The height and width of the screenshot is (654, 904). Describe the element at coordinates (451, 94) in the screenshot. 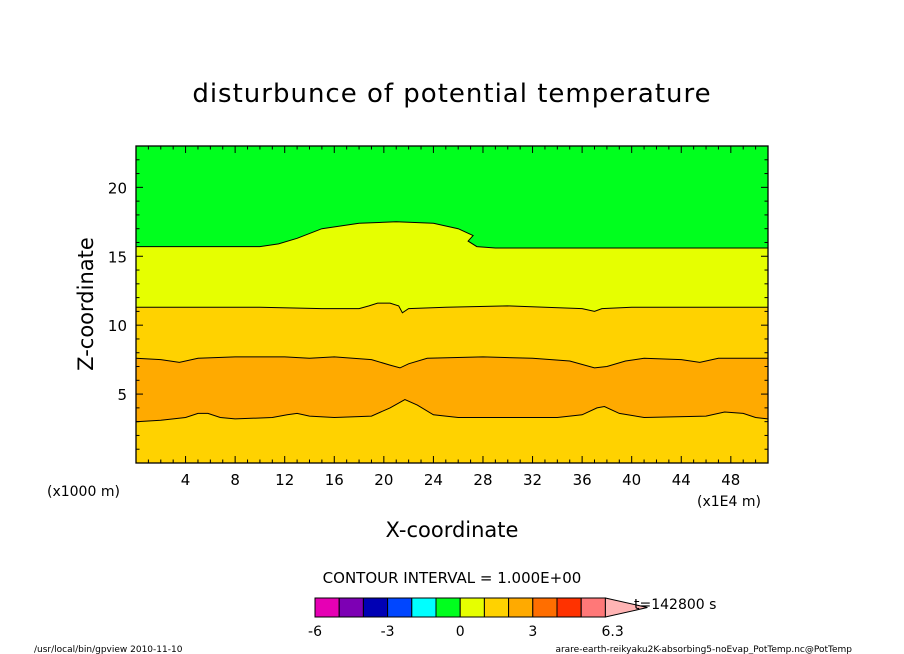

I see `chart-title: disturbunce of potential temperature` at that location.